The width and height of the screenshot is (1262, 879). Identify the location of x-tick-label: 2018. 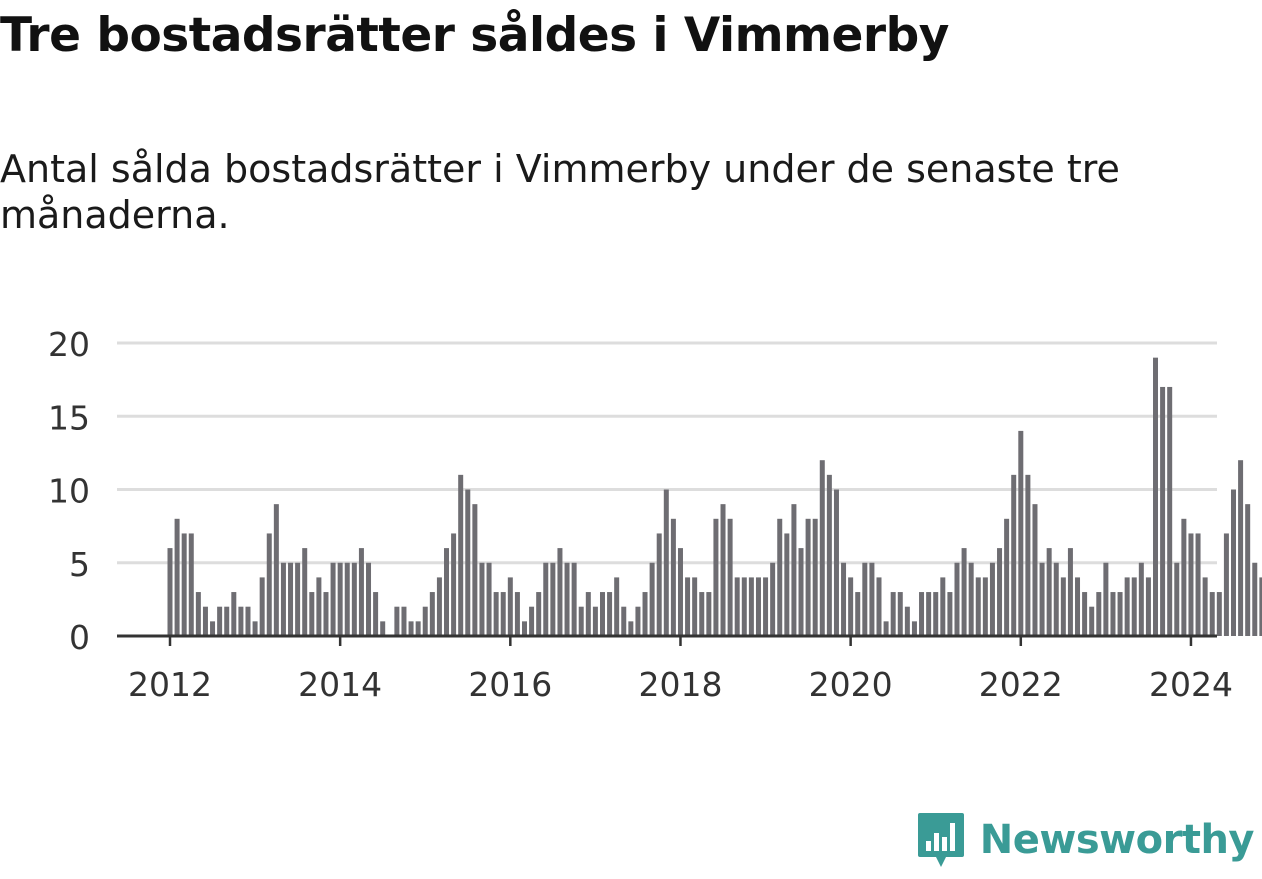
(680, 684).